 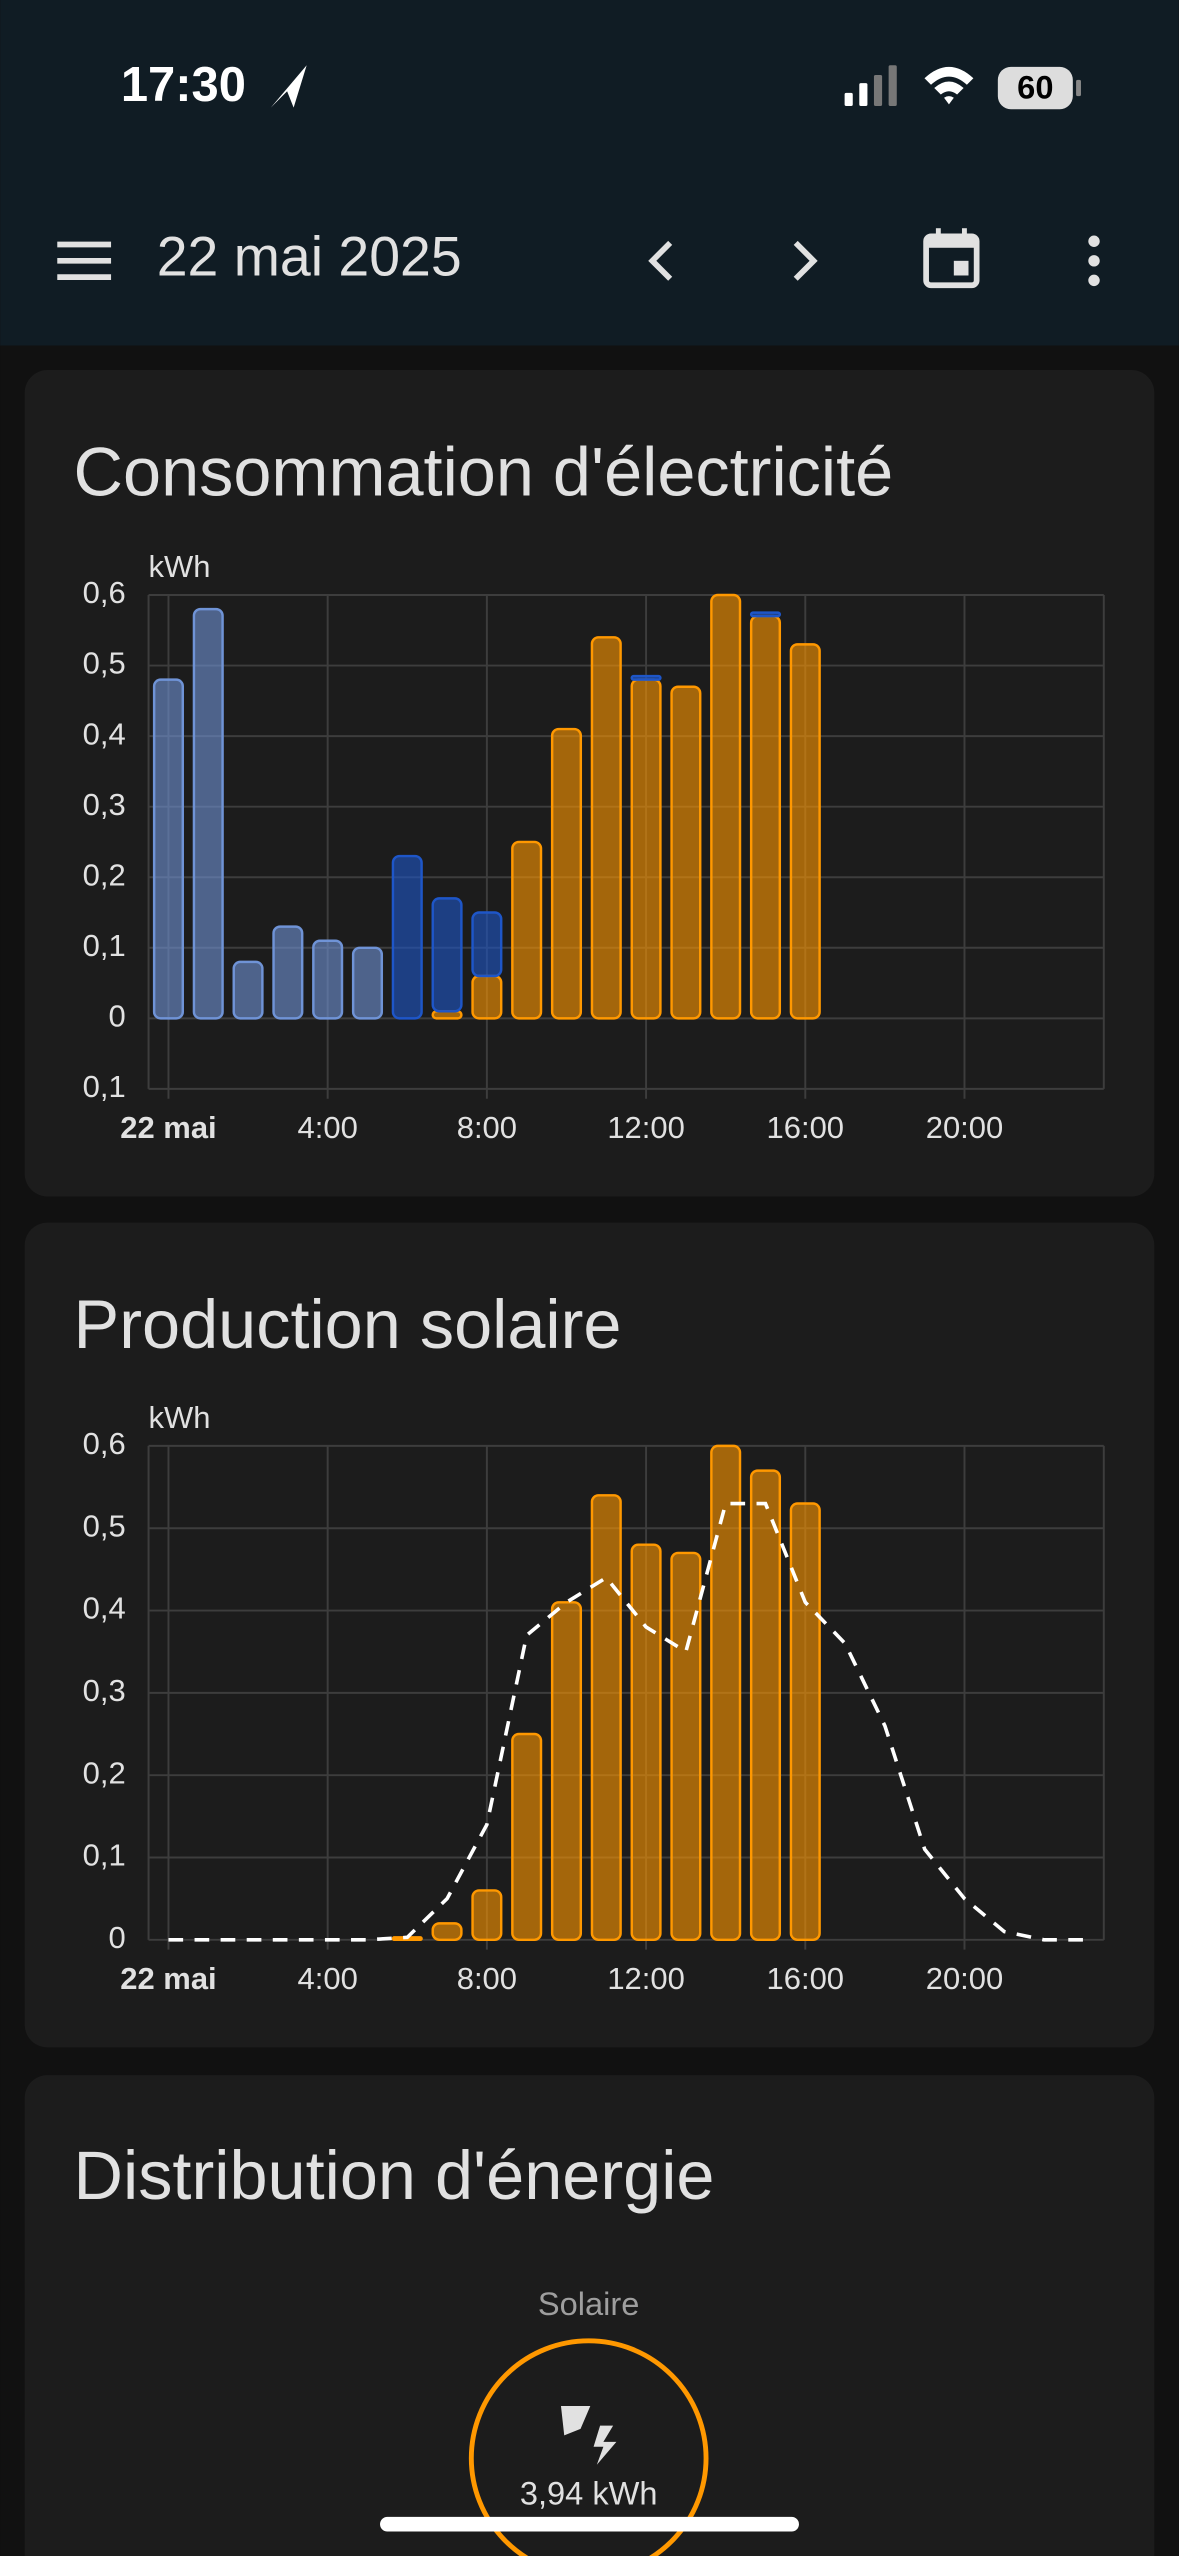 What do you see at coordinates (1094, 261) in the screenshot?
I see `more-button` at bounding box center [1094, 261].